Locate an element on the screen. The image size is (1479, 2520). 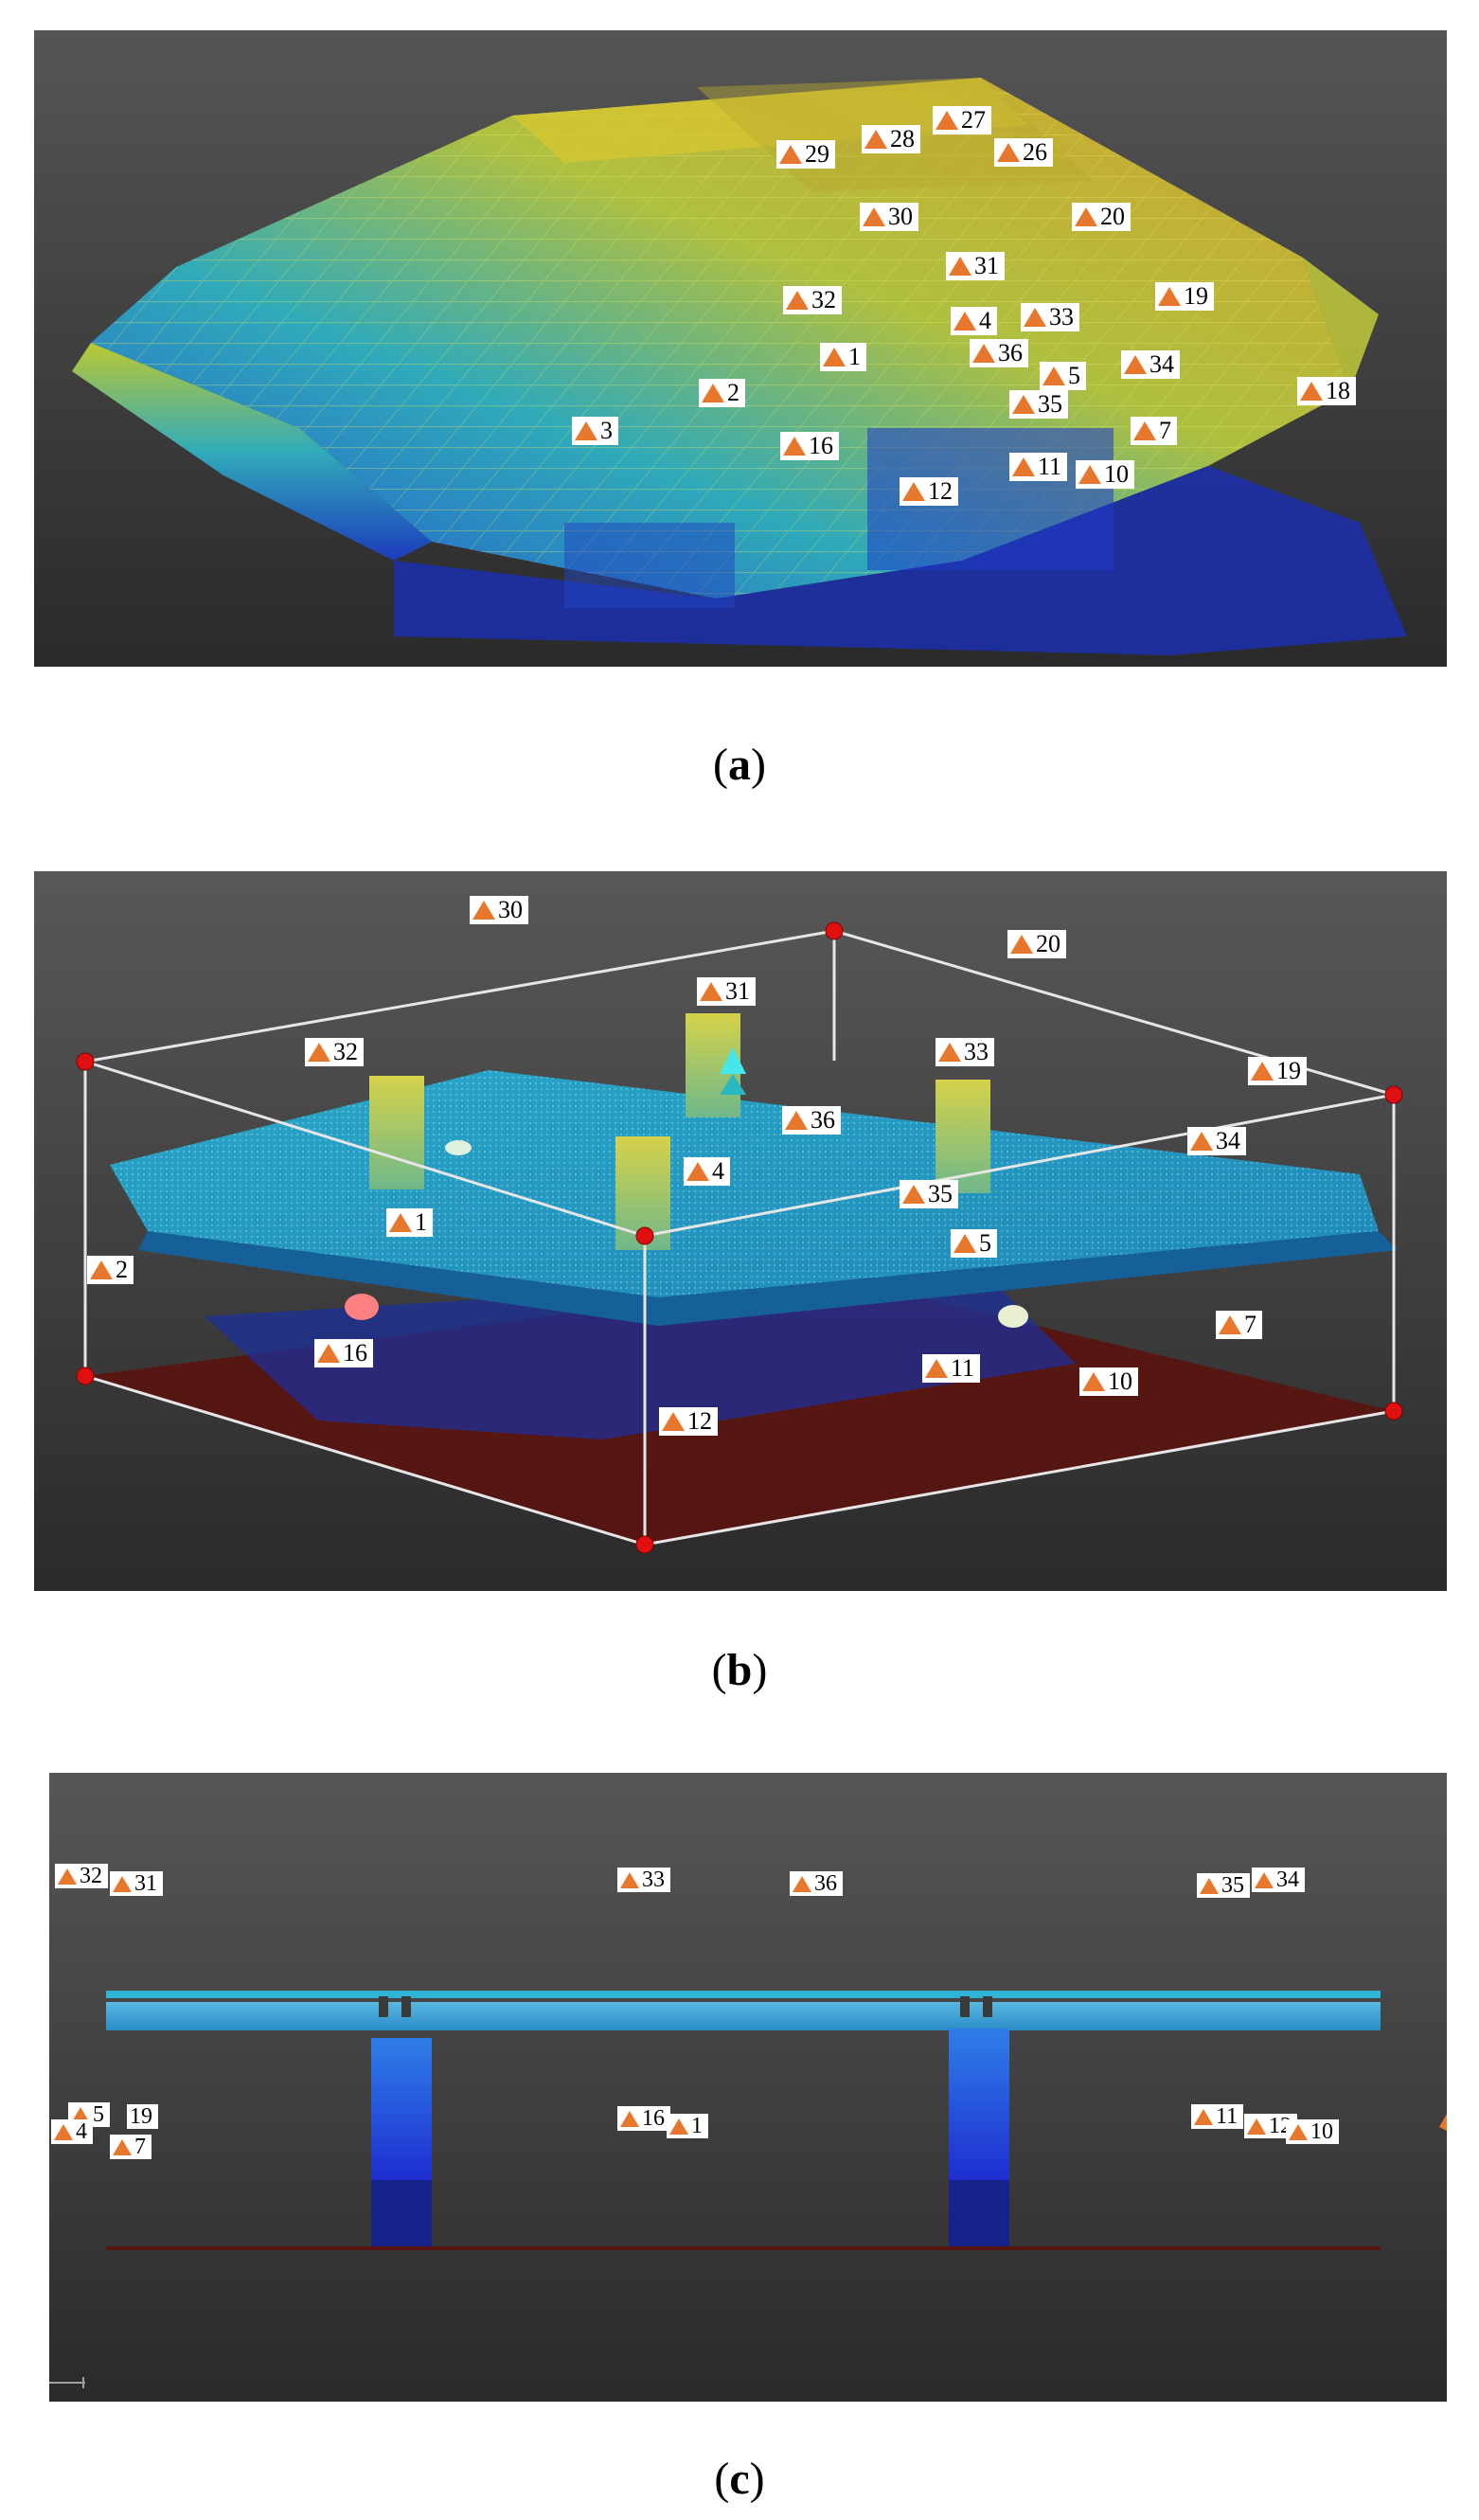
caption-b: (b) is located at coordinates (739, 1670).